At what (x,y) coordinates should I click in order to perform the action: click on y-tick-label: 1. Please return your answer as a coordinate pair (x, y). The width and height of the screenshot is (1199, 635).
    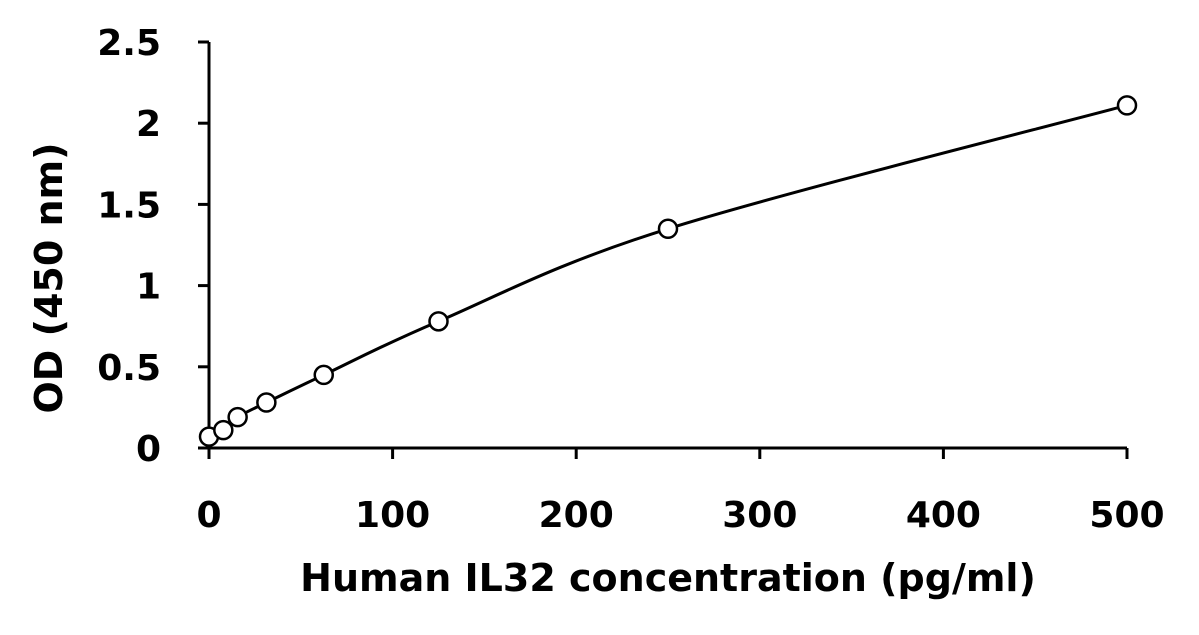
    Looking at the image, I should click on (148, 287).